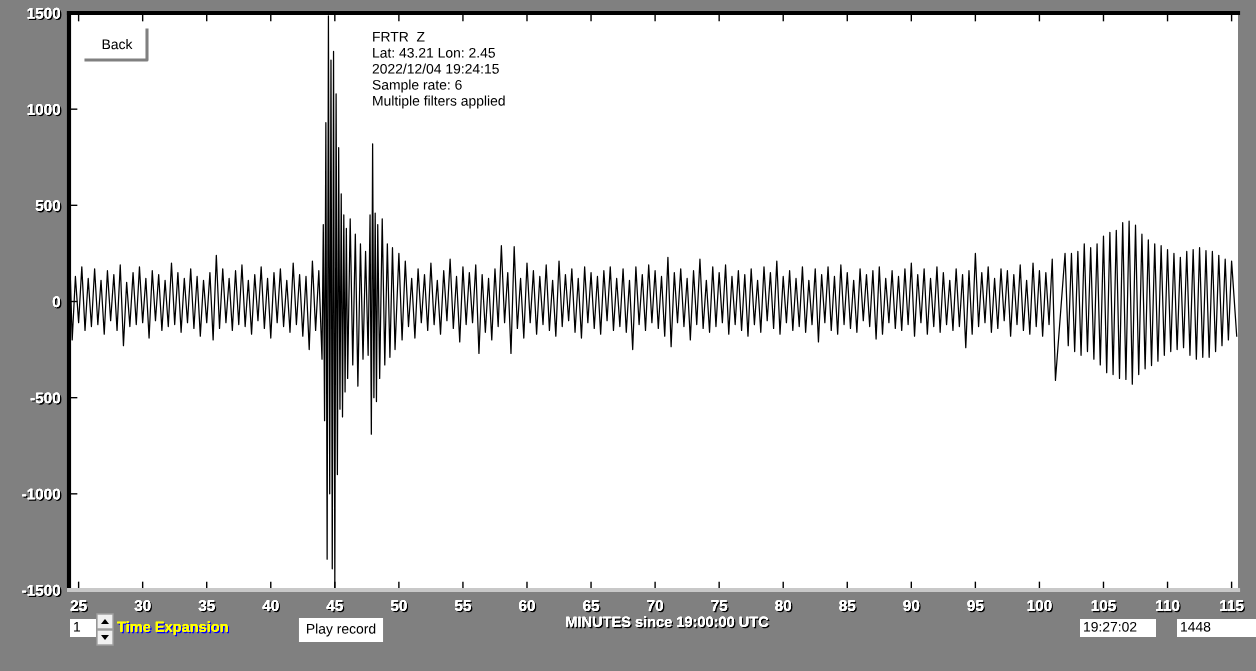 The width and height of the screenshot is (1256, 671). What do you see at coordinates (399, 37) in the screenshot?
I see `text: FRTR Z` at bounding box center [399, 37].